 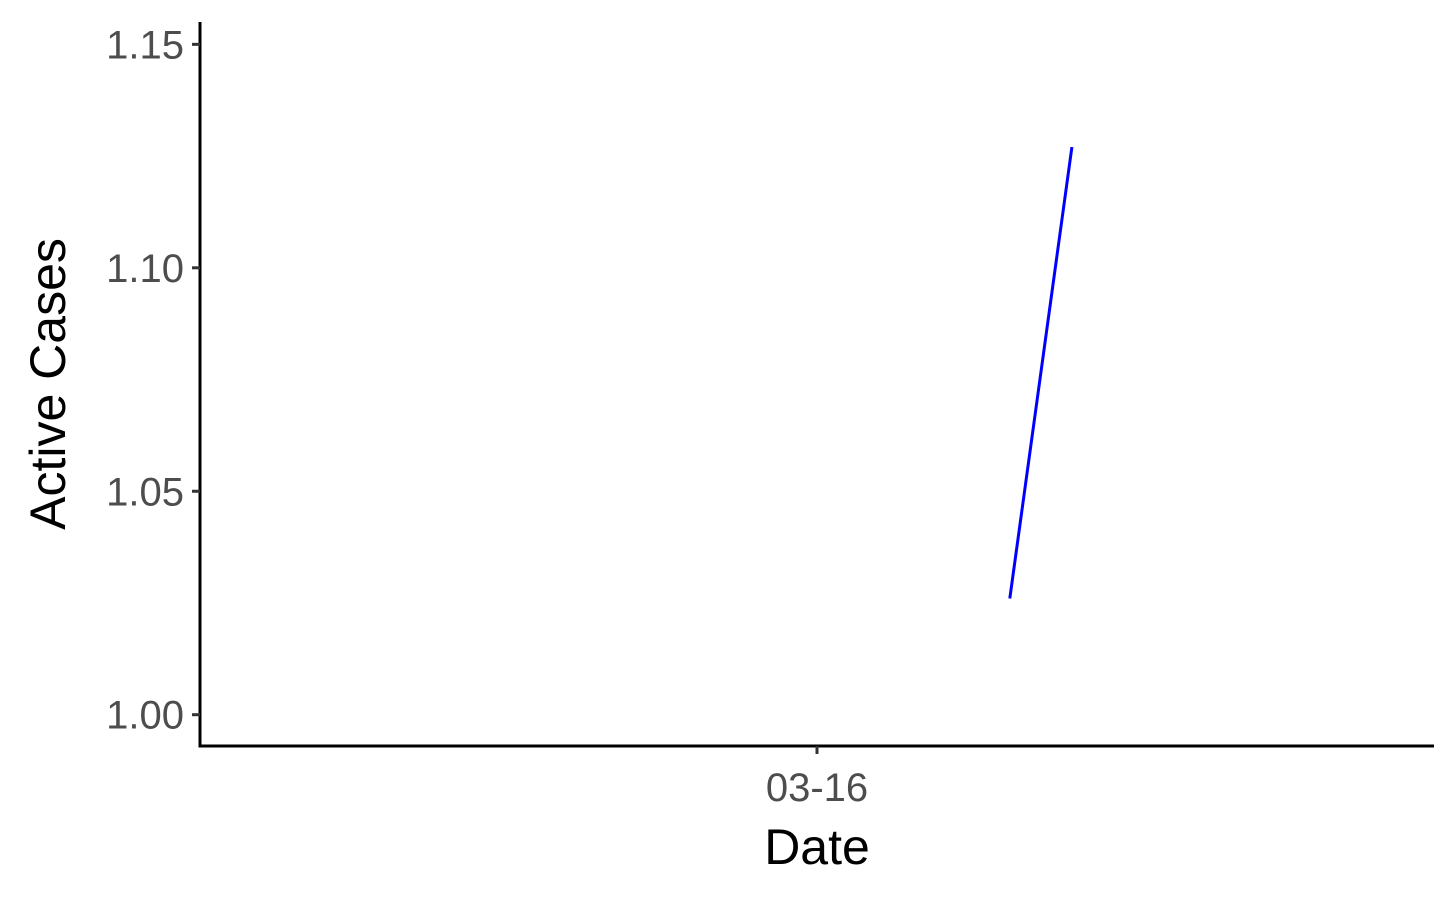 I want to click on y-axis-title: Active Cases, so click(x=48, y=384).